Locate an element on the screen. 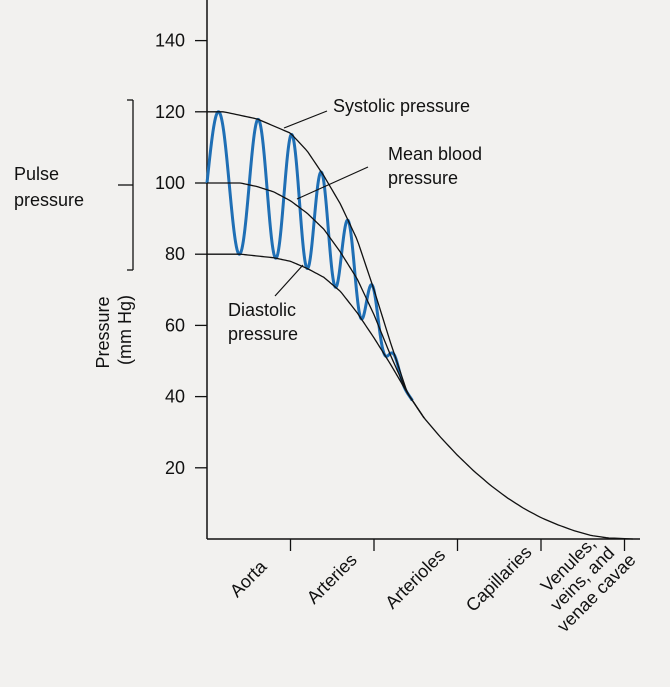 The image size is (670, 687). y-tick-label: 20 is located at coordinates (175, 468).